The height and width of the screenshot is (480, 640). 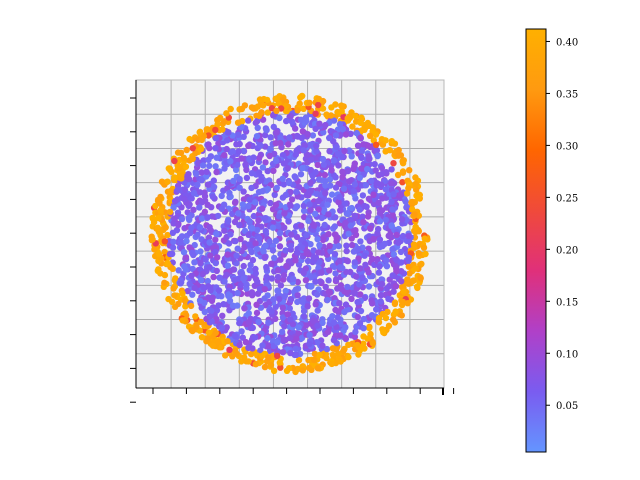 What do you see at coordinates (303, 391) in the screenshot?
I see `x-axis-ticks` at bounding box center [303, 391].